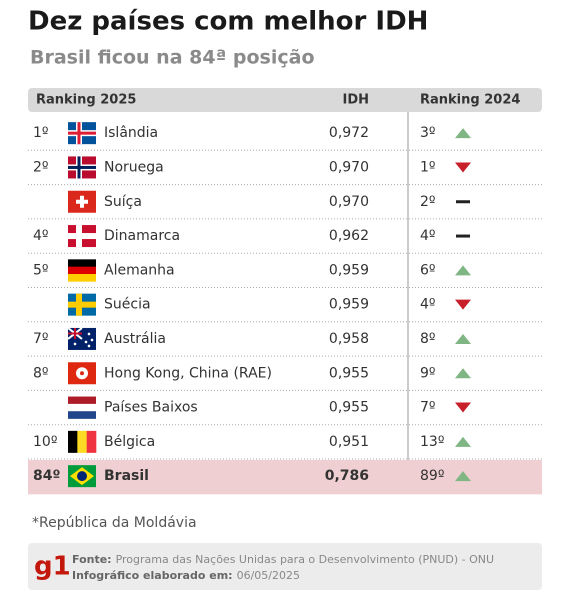 The height and width of the screenshot is (596, 580). I want to click on country: Países Baixos, so click(151, 408).